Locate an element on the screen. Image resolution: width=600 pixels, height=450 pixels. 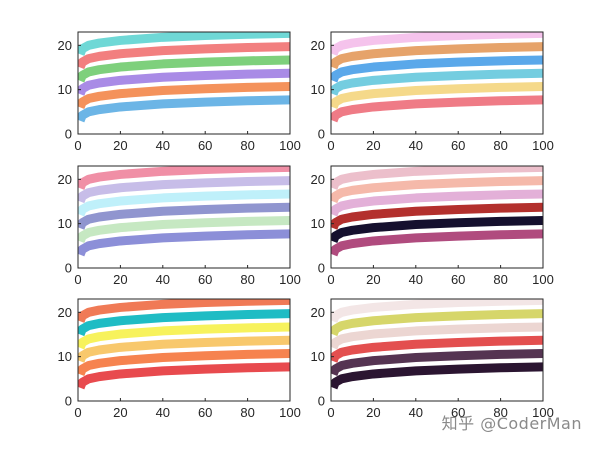
subplot-1: 0 20 40 60 80 100 0 10 20 is located at coordinates (179, 92).